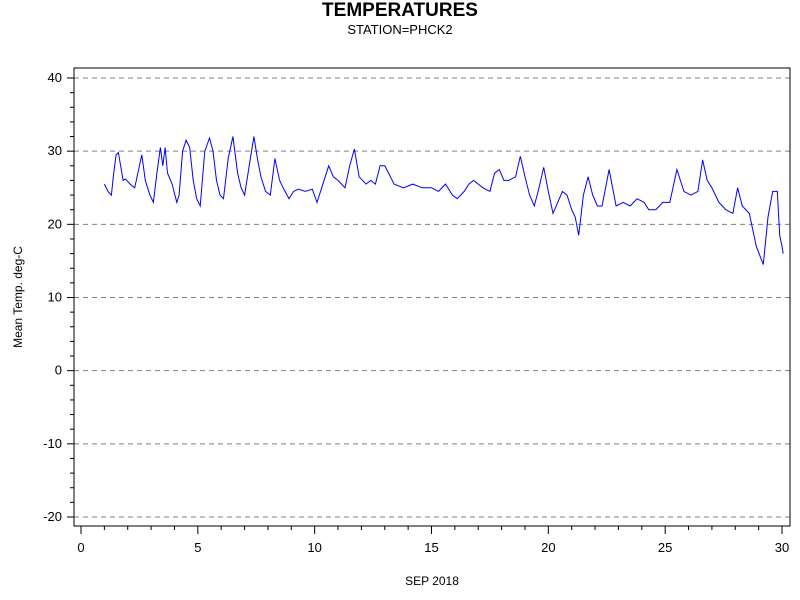  I want to click on x-tick-label: 20, so click(548, 547).